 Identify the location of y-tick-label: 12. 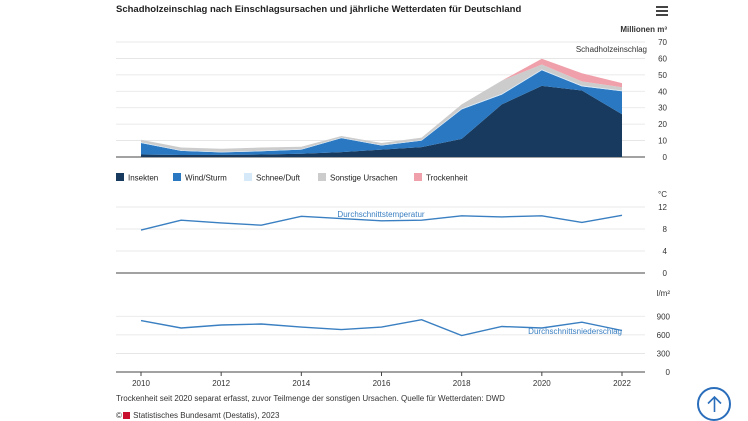
(662, 207).